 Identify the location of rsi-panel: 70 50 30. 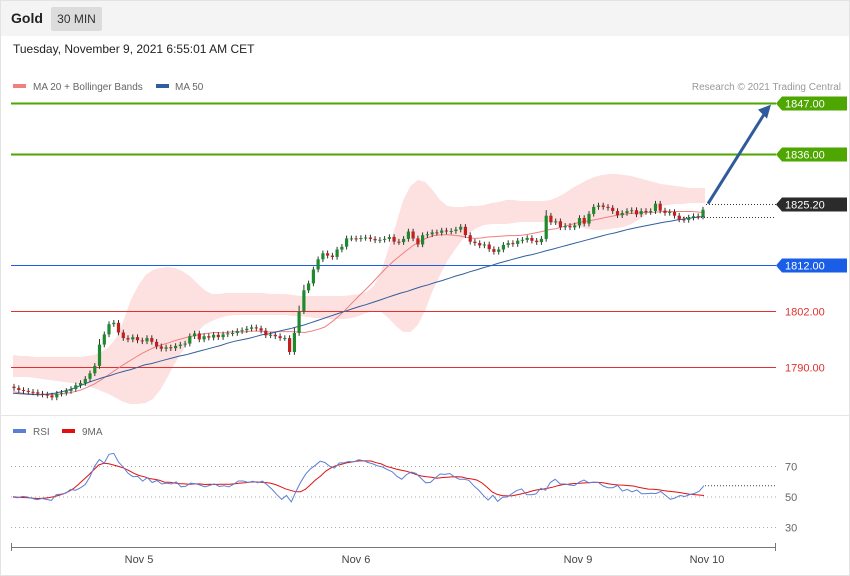
(404, 493).